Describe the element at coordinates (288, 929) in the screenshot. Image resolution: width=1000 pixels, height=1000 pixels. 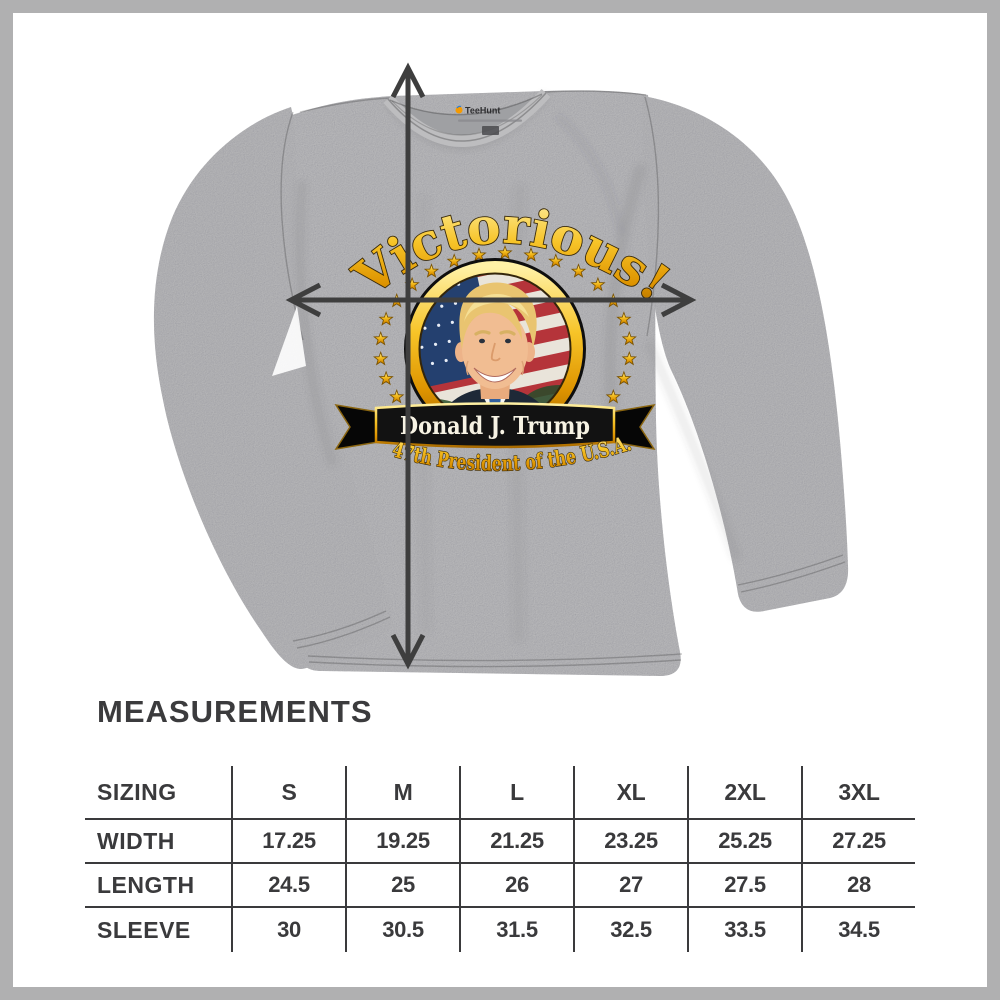
I see `sleeve-value-s: 30` at that location.